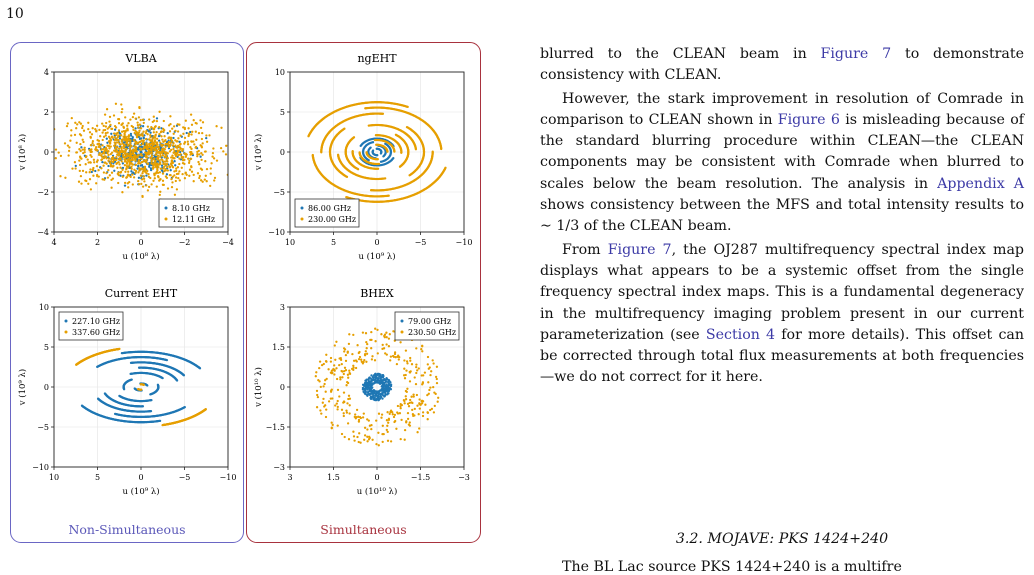  What do you see at coordinates (40, 467) in the screenshot?
I see `y-tick-label: −10` at bounding box center [40, 467].